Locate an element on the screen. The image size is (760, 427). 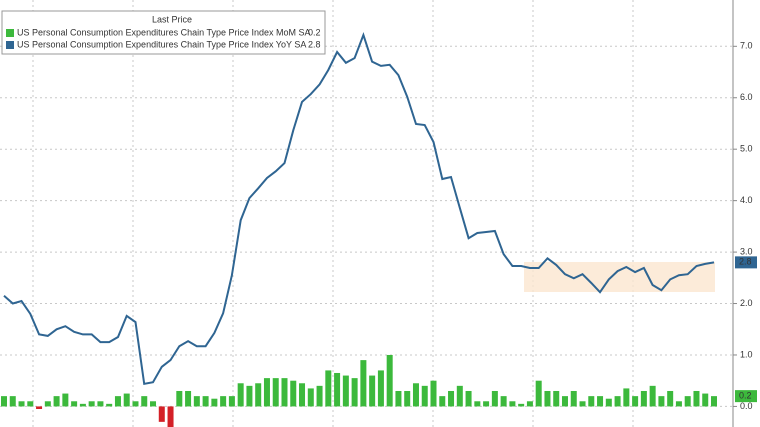
y-tick-label: 4.0 is located at coordinates (746, 200).